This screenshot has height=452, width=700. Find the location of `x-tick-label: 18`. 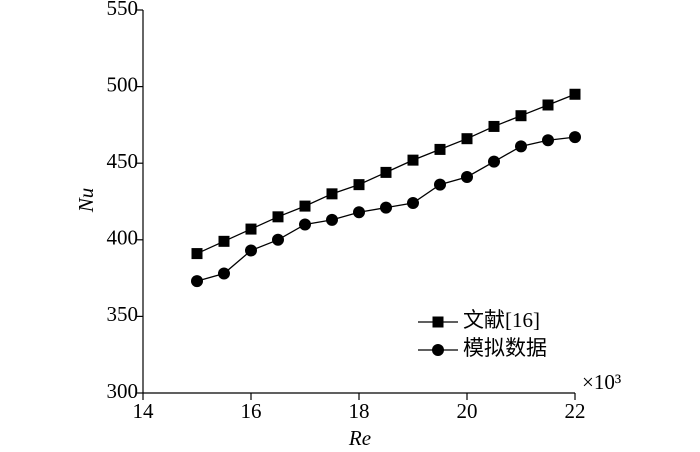

x-tick-label: 18 is located at coordinates (359, 411).